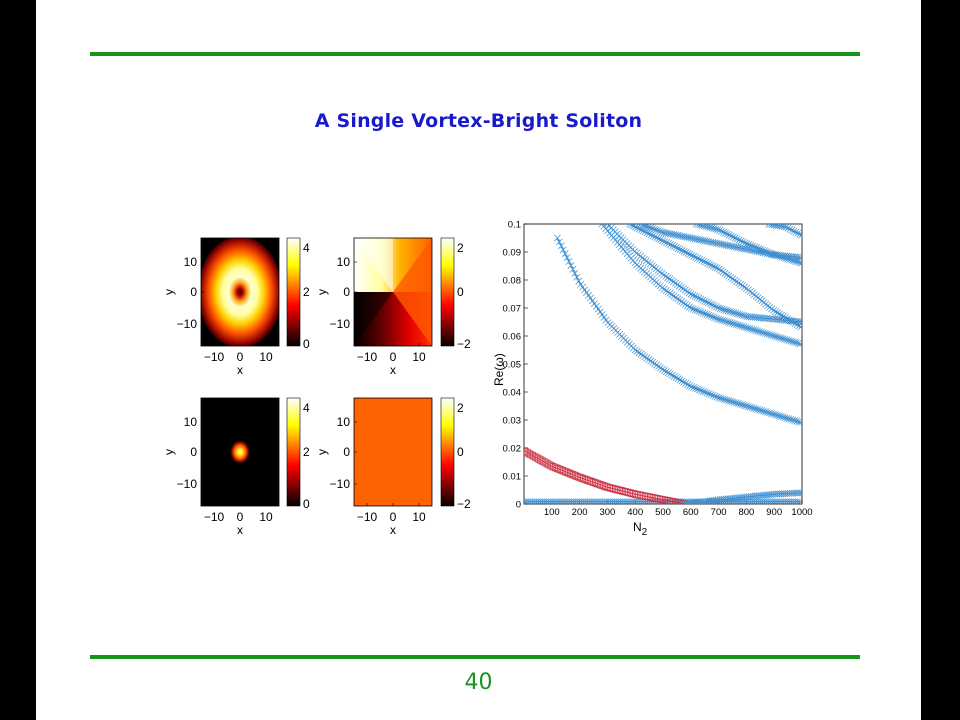 The image size is (960, 720). I want to click on colorbar-tick-label: 0, so click(306, 344).